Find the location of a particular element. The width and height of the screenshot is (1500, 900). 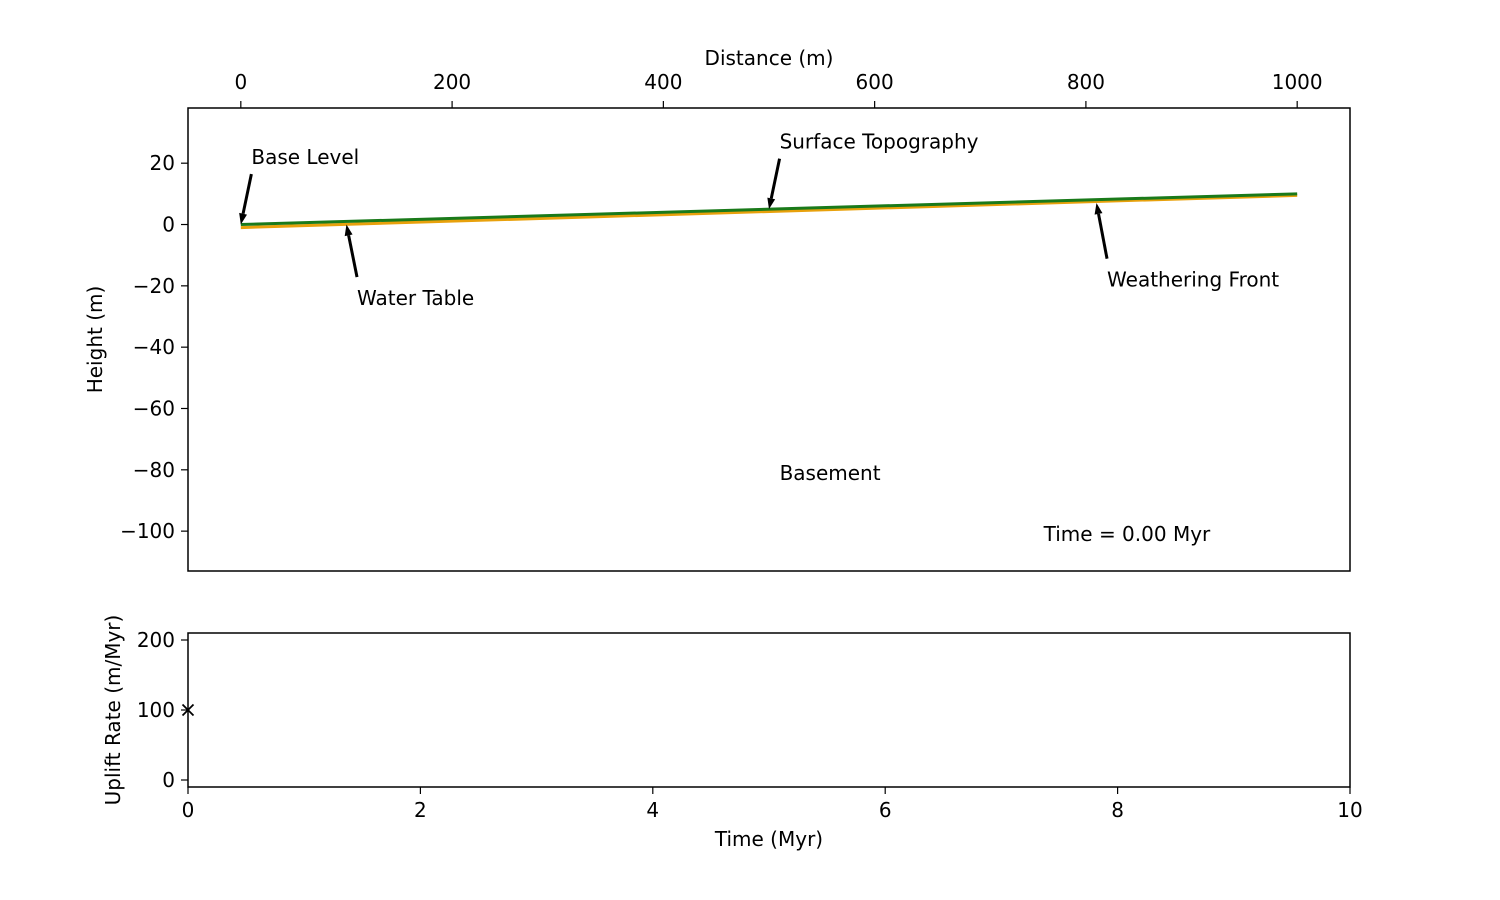

uplift-axis-label: Uplift Rate (m/Myr) is located at coordinates (113, 710).